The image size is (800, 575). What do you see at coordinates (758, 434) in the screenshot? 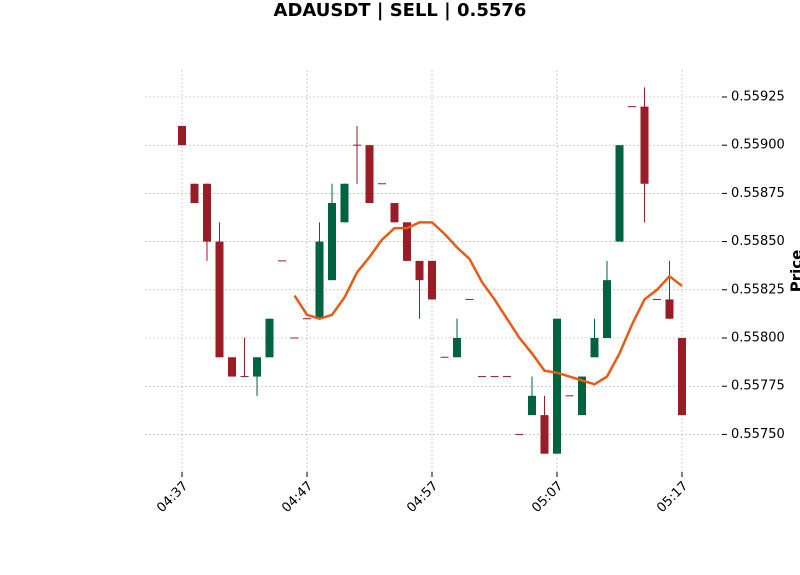
I see `y-tick-label: 0.55750` at bounding box center [758, 434].